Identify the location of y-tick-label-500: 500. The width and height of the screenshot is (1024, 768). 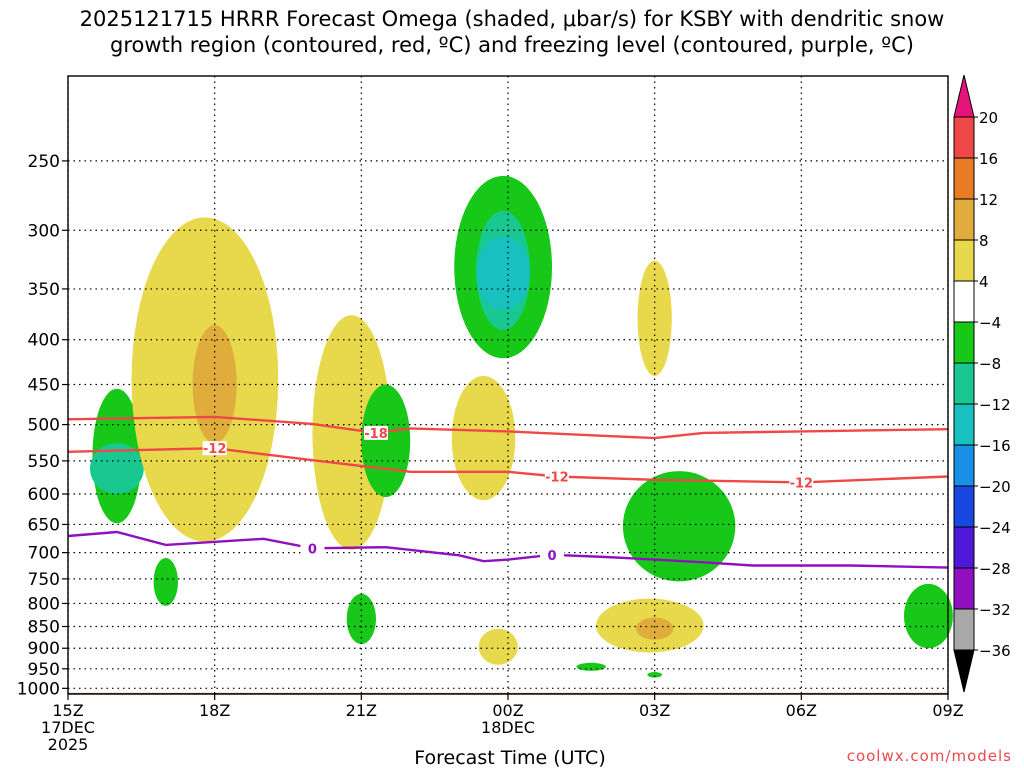
(44, 426).